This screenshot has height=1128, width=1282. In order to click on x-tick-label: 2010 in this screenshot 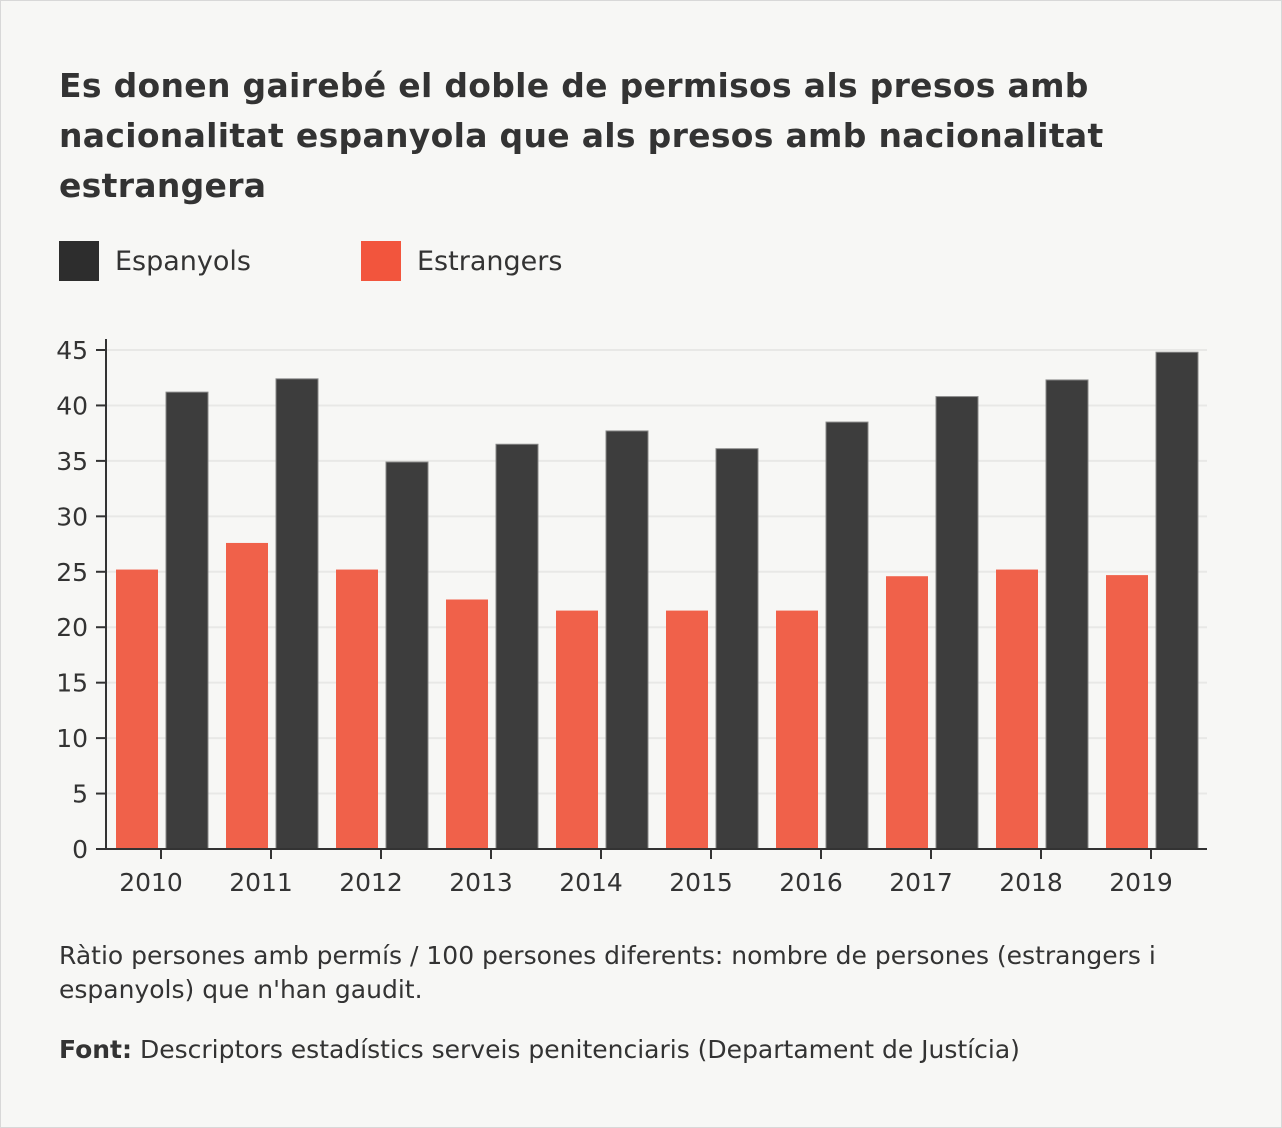, I will do `click(151, 882)`.